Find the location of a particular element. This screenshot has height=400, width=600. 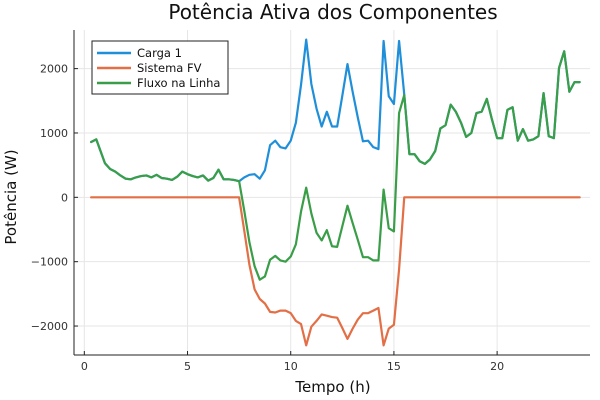

x-tick-label: 5 is located at coordinates (187, 366).